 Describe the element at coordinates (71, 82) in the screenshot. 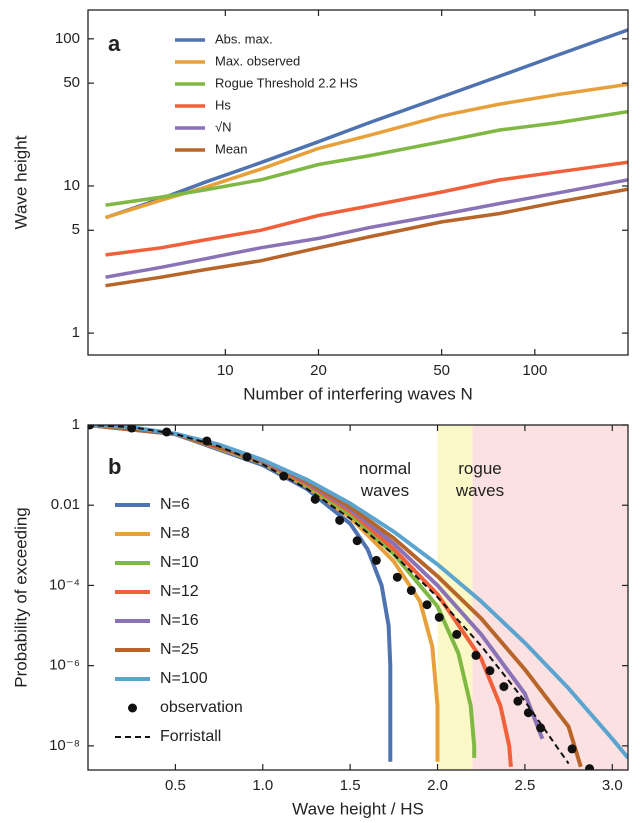

I see `y-tick-label: 50` at that location.